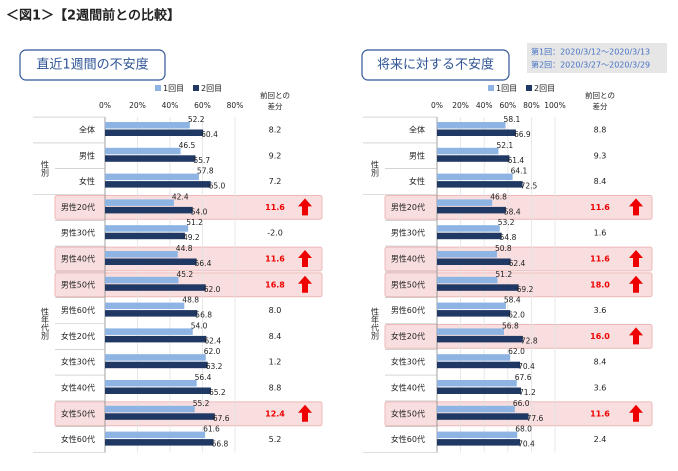 Image resolution: width=678 pixels, height=471 pixels. I want to click on diff-value: 7.2, so click(275, 181).